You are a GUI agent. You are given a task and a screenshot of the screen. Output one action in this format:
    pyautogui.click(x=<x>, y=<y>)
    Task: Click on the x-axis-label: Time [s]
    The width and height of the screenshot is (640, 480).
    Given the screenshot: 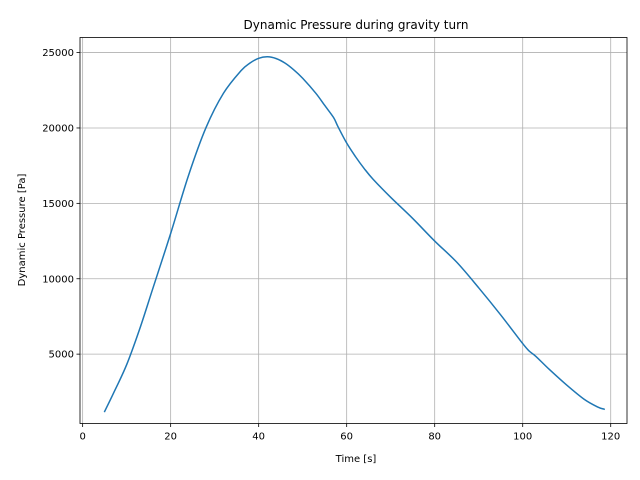 What is the action you would take?
    pyautogui.click(x=356, y=459)
    